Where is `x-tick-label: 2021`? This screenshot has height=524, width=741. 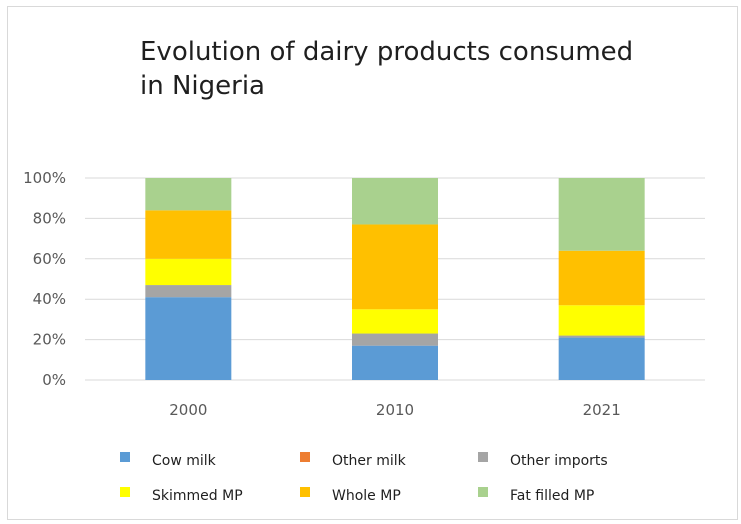
x-tick-label: 2021 is located at coordinates (602, 410).